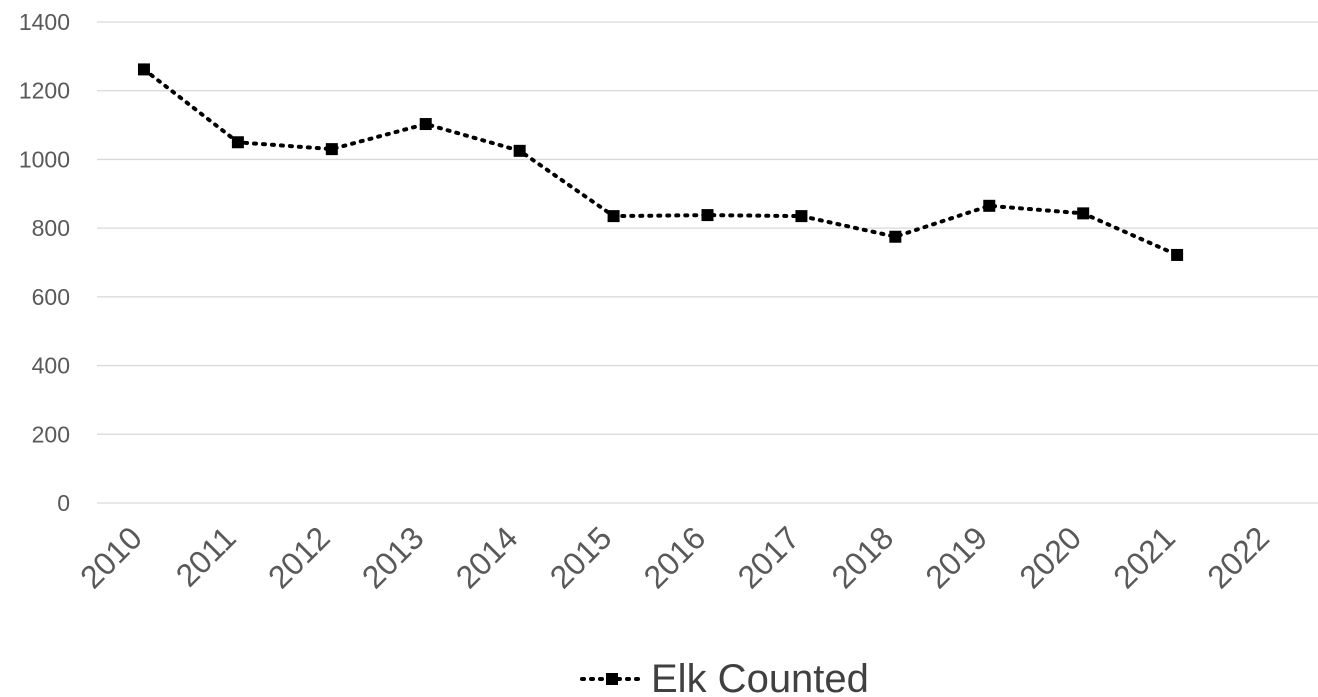 This screenshot has width=1318, height=697. What do you see at coordinates (989, 205) in the screenshot?
I see `data-point-2019` at bounding box center [989, 205].